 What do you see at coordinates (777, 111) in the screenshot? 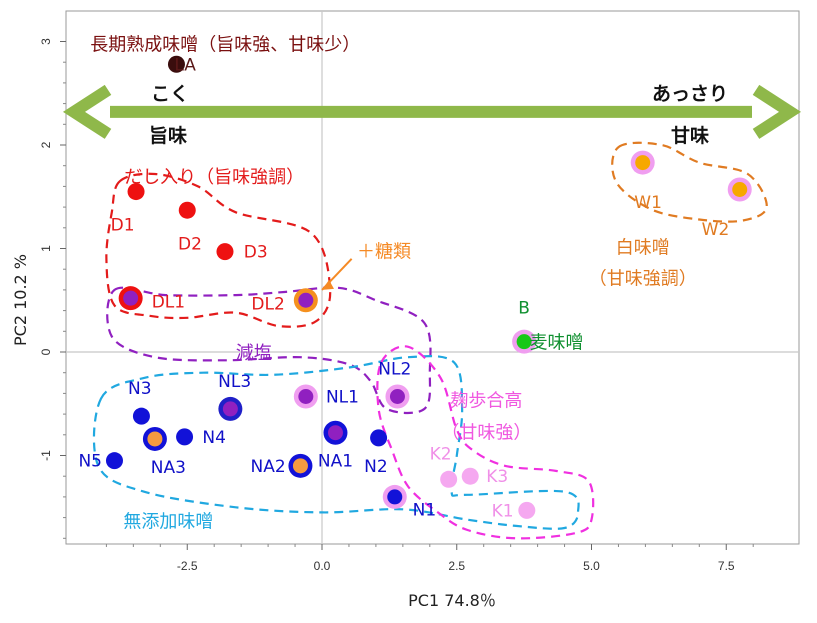
I see `arrow-right-head` at bounding box center [777, 111].